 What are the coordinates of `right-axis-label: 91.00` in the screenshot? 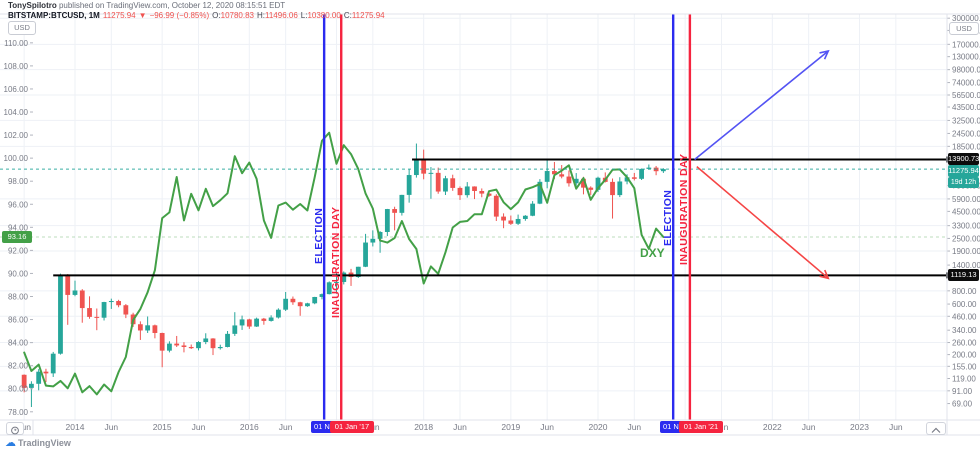 It's located at (962, 391).